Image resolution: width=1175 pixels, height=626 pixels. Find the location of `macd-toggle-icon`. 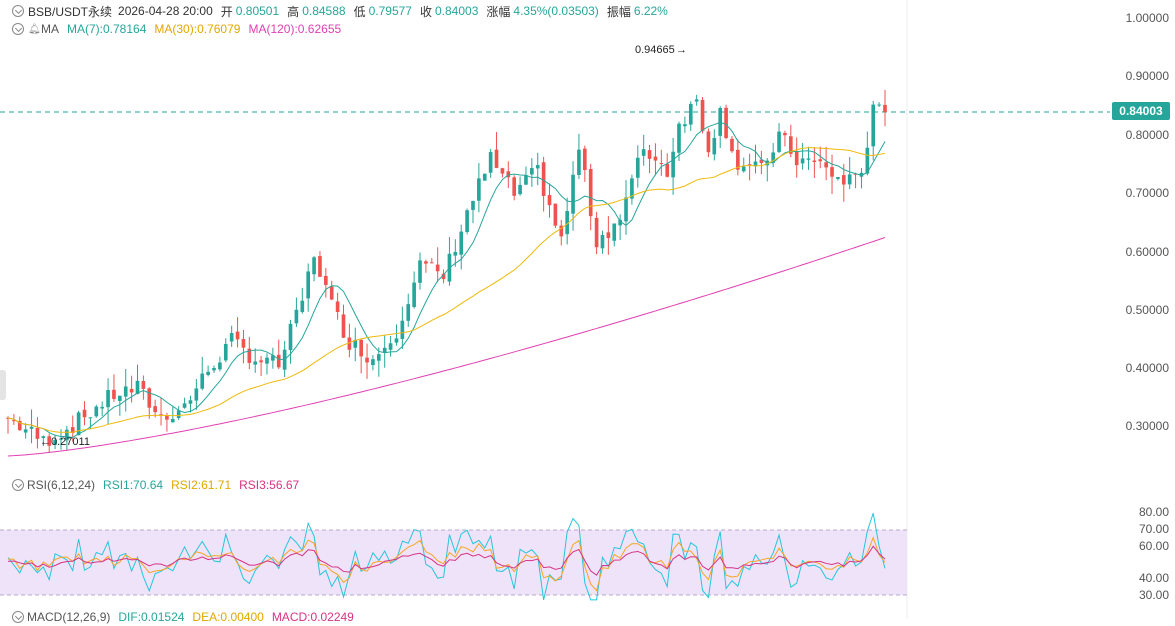

macd-toggle-icon is located at coordinates (18, 617).